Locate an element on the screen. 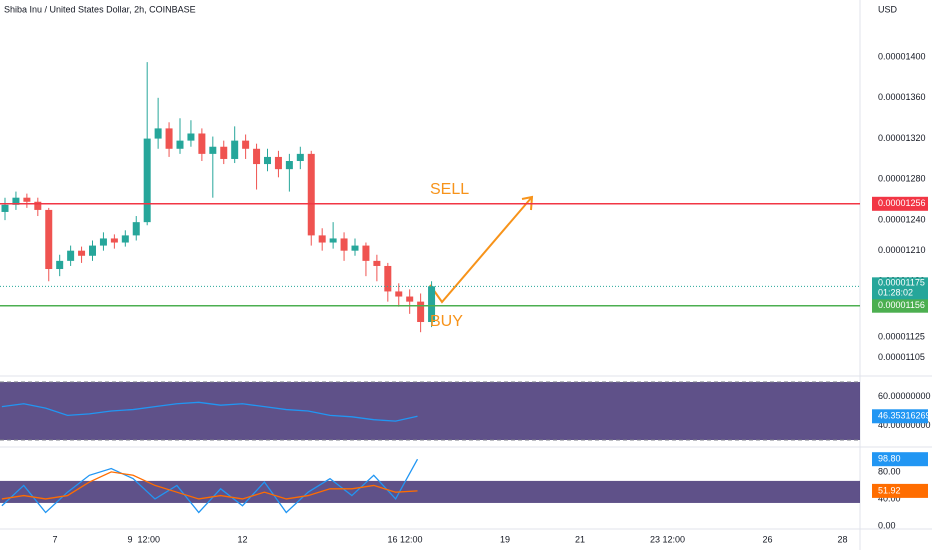  price-label-bg is located at coordinates (900, 288).